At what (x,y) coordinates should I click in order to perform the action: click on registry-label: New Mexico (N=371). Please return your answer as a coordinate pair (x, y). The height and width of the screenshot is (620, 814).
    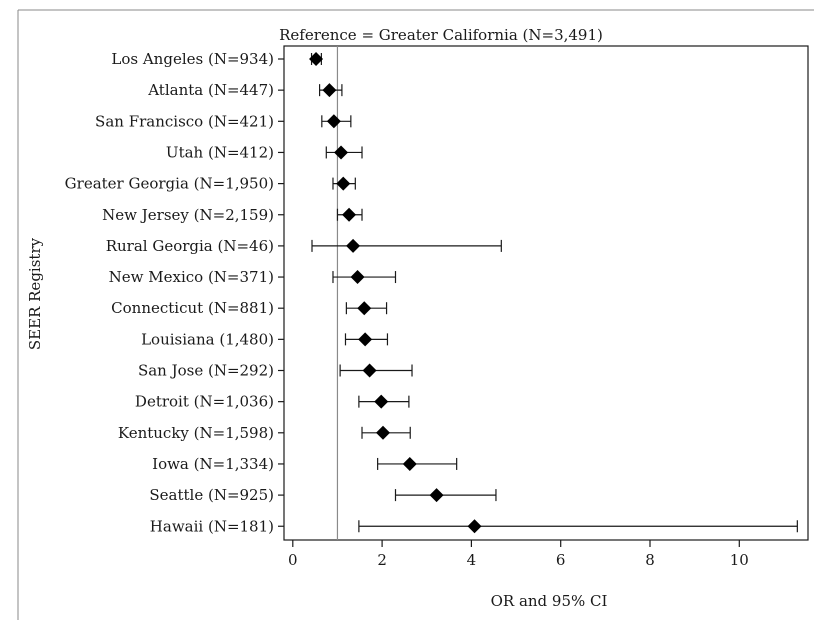
    Looking at the image, I should click on (191, 277).